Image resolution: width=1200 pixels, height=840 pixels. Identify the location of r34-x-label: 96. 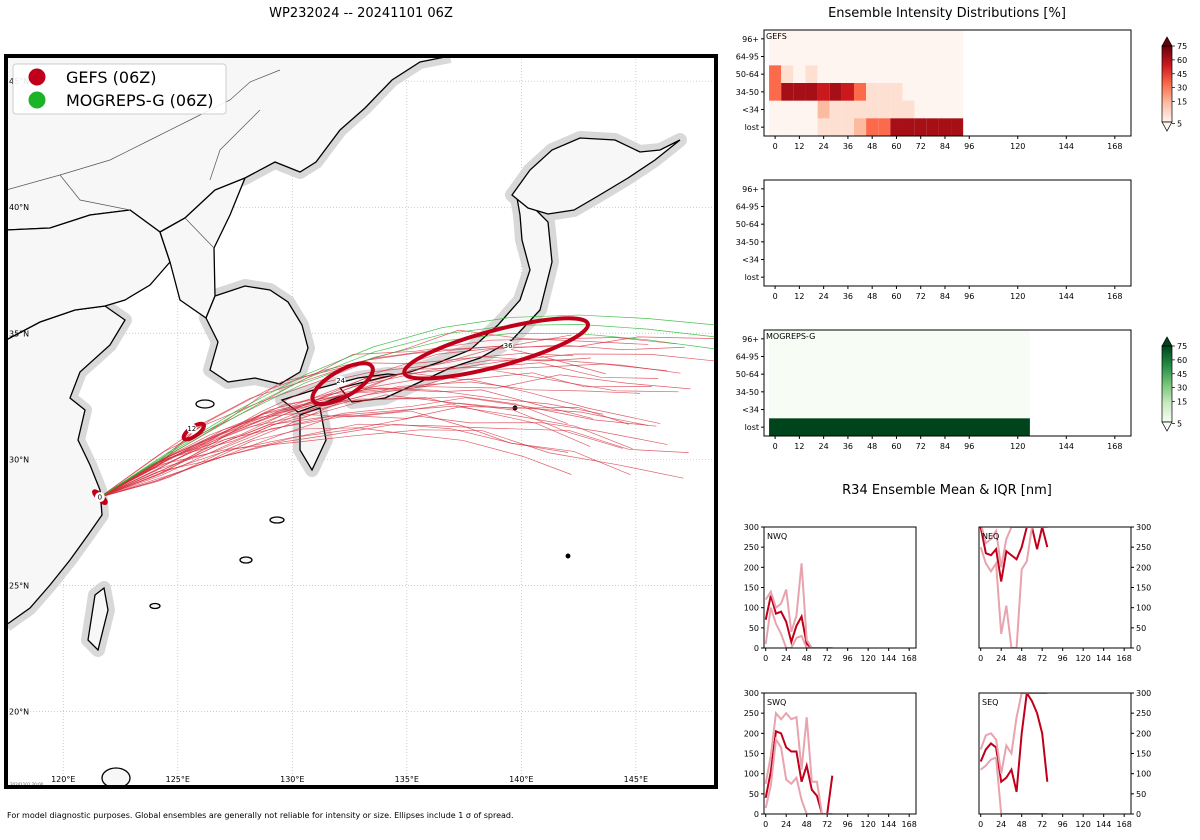
(1063, 824).